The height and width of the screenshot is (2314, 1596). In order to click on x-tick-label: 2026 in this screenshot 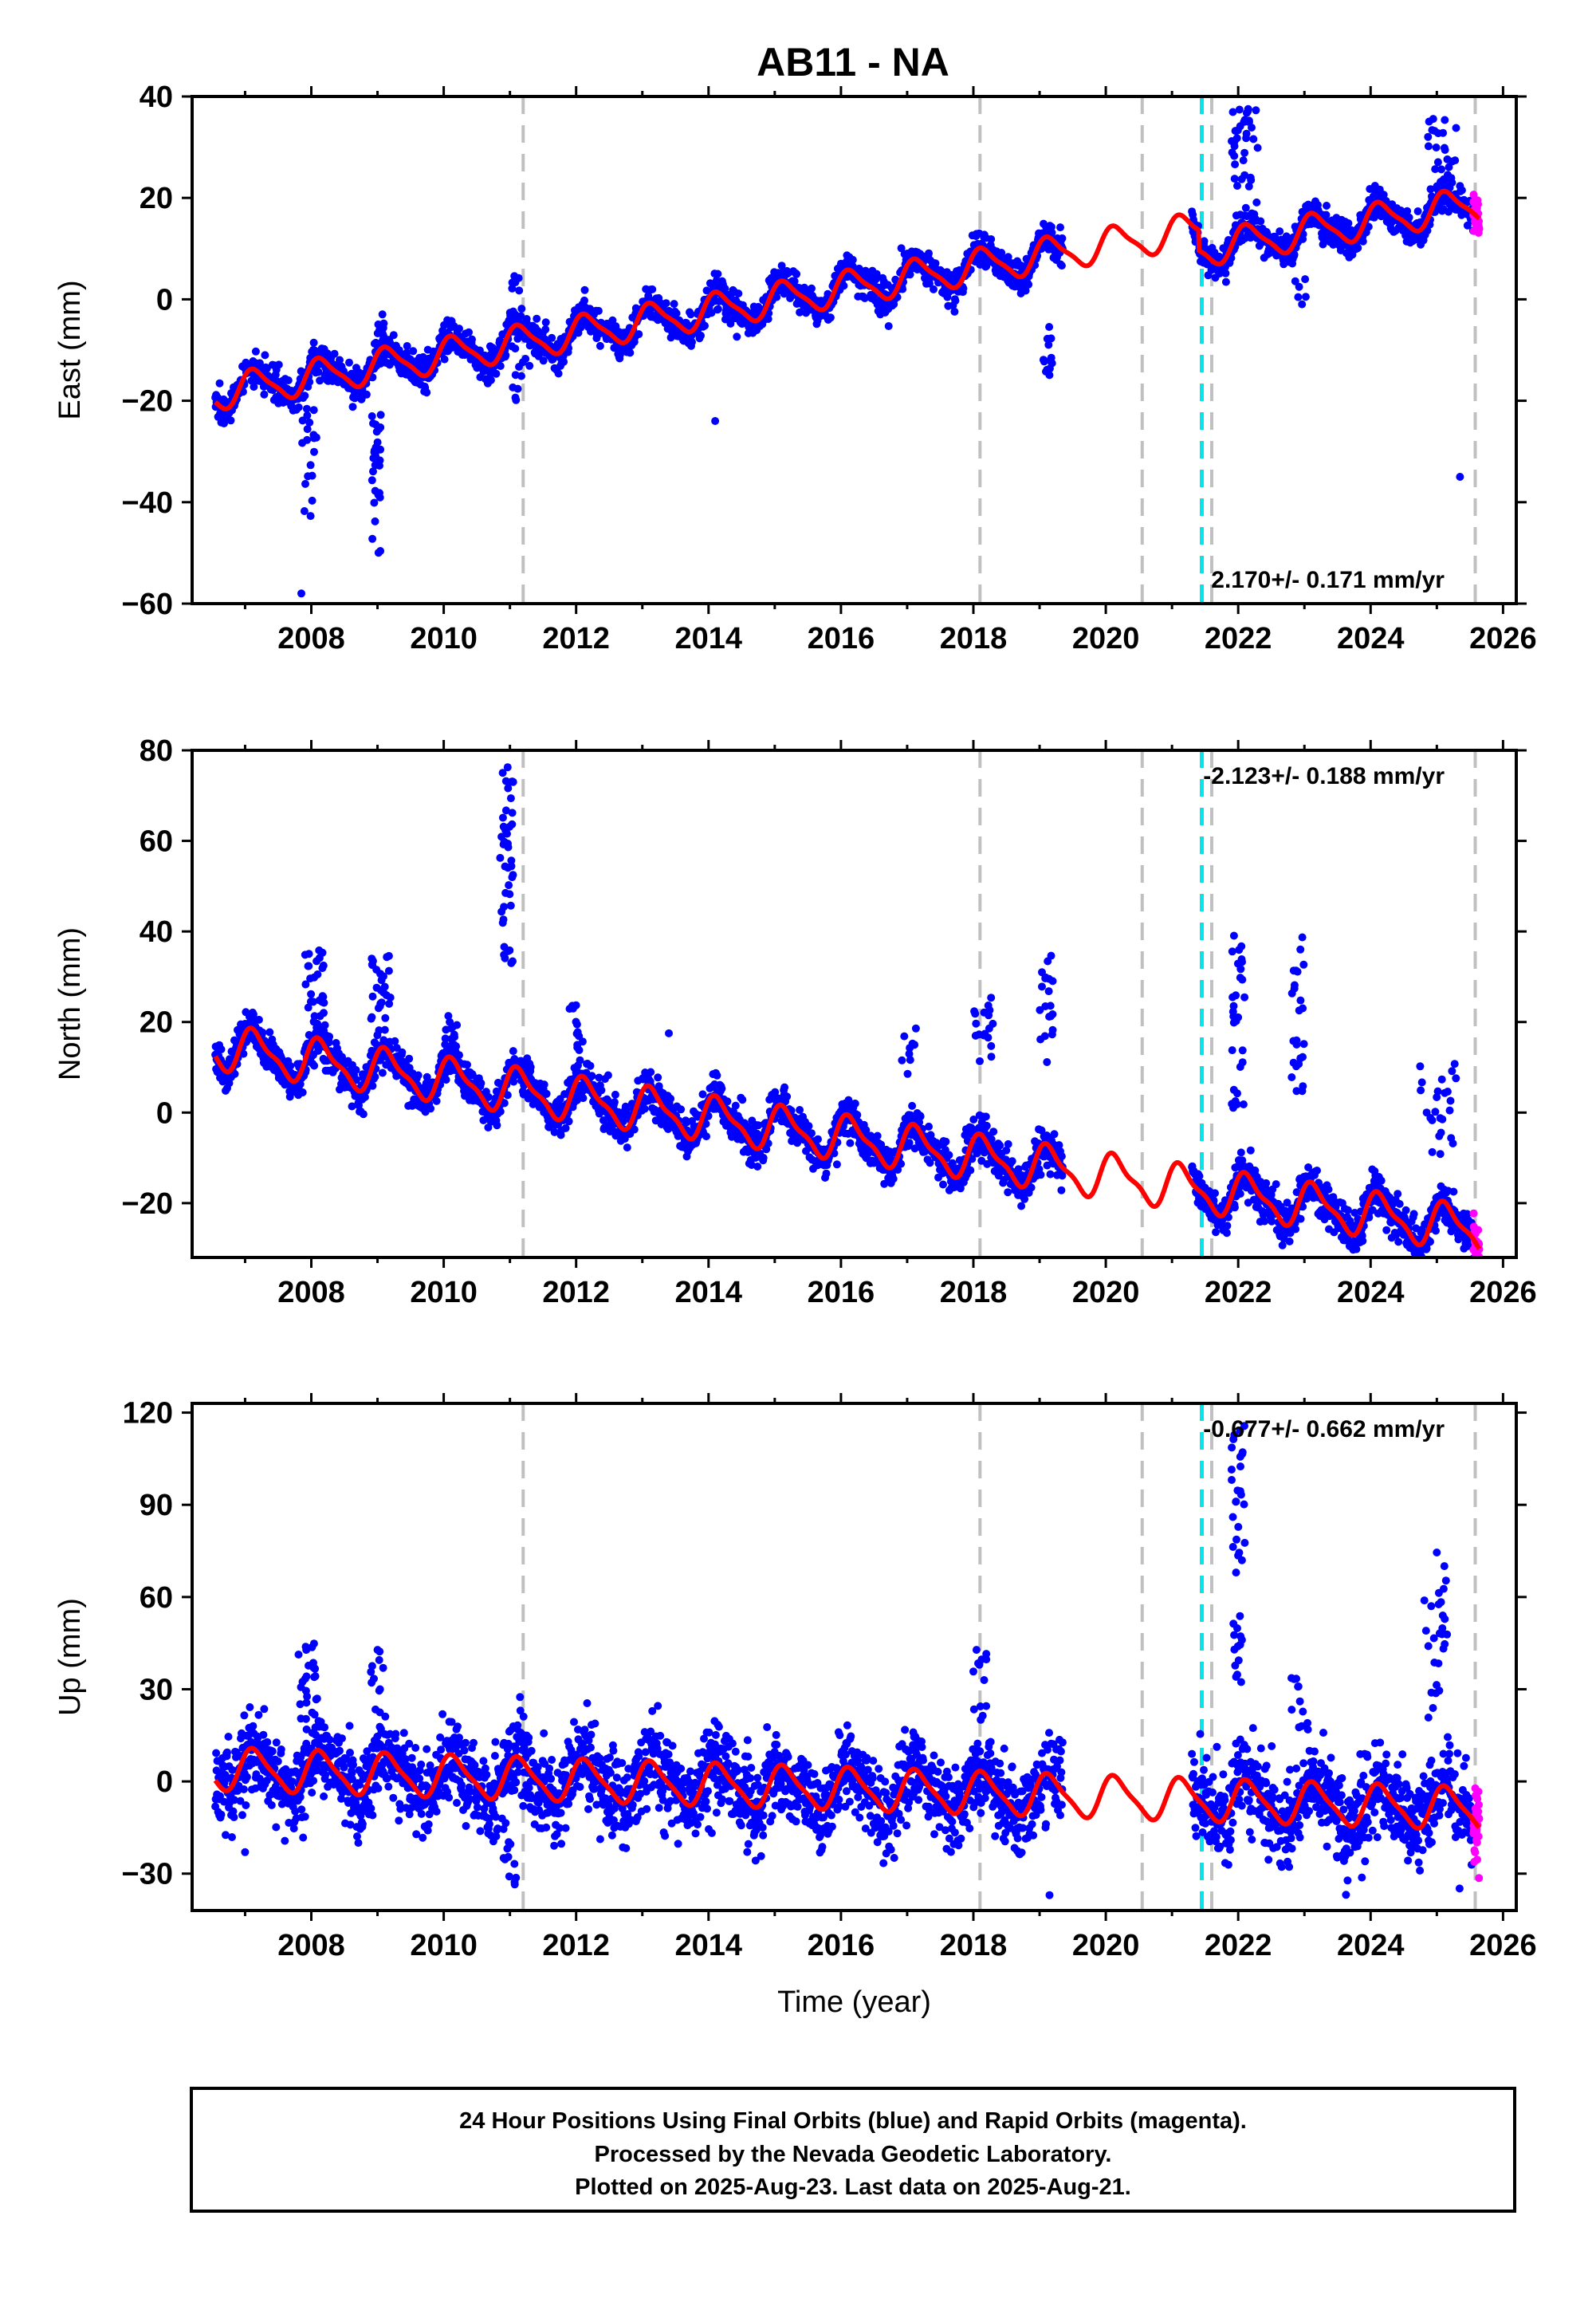, I will do `click(1503, 639)`.